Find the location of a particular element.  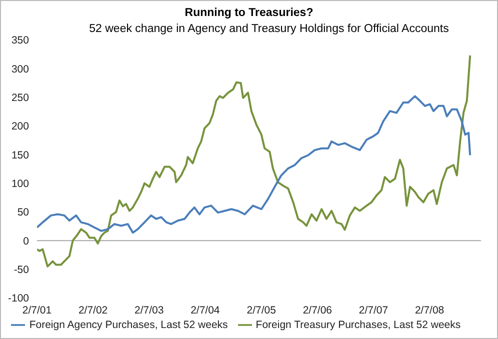

y-tick-label: 100 is located at coordinates (20, 184).